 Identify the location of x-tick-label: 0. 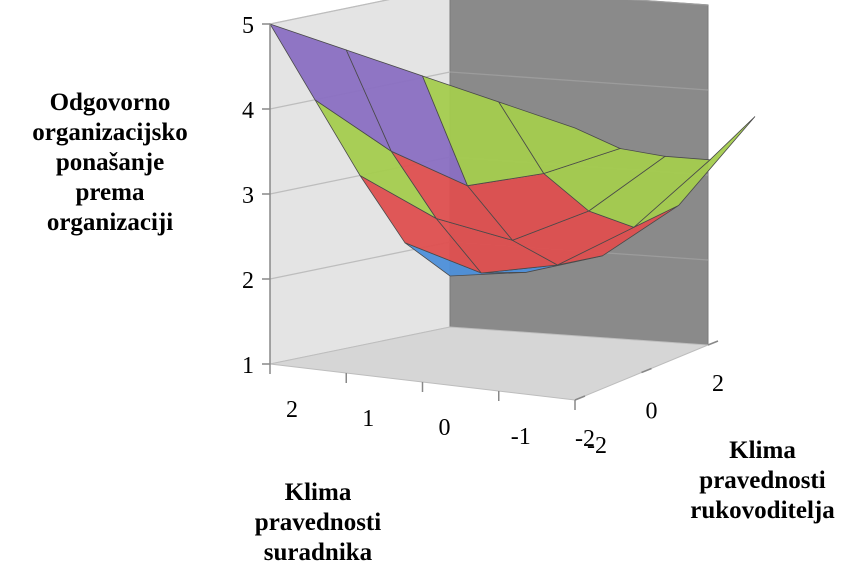
(445, 428).